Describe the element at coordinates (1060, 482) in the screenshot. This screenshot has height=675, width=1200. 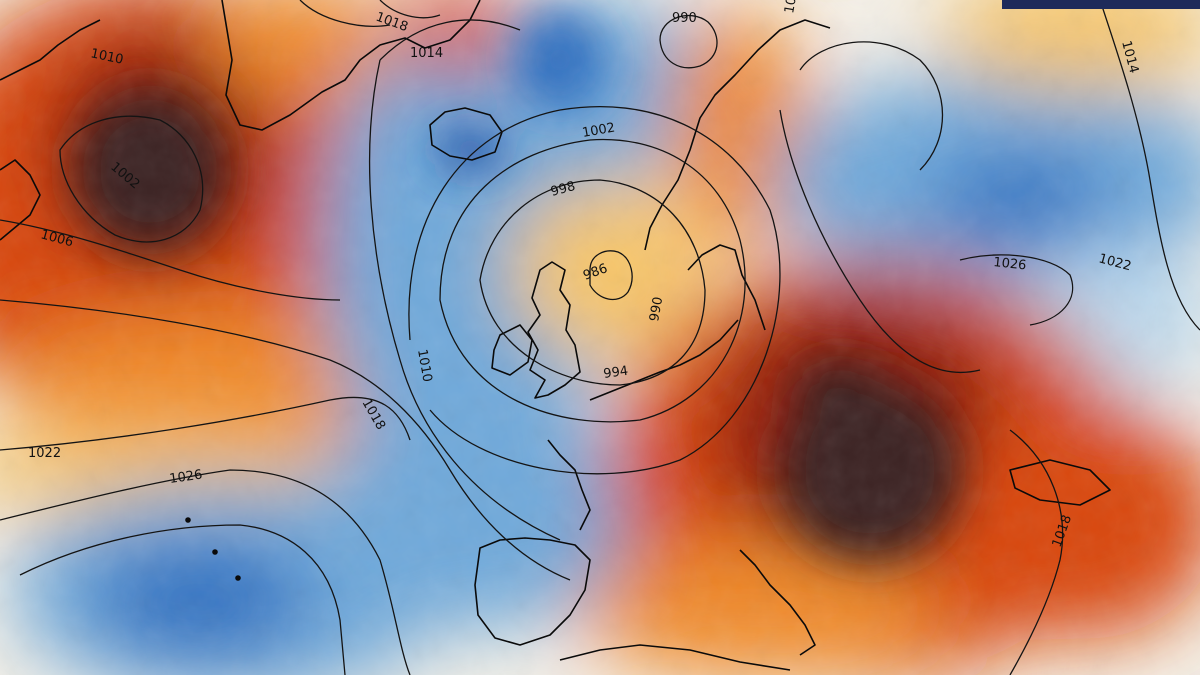
I see `coast-black-sea` at that location.